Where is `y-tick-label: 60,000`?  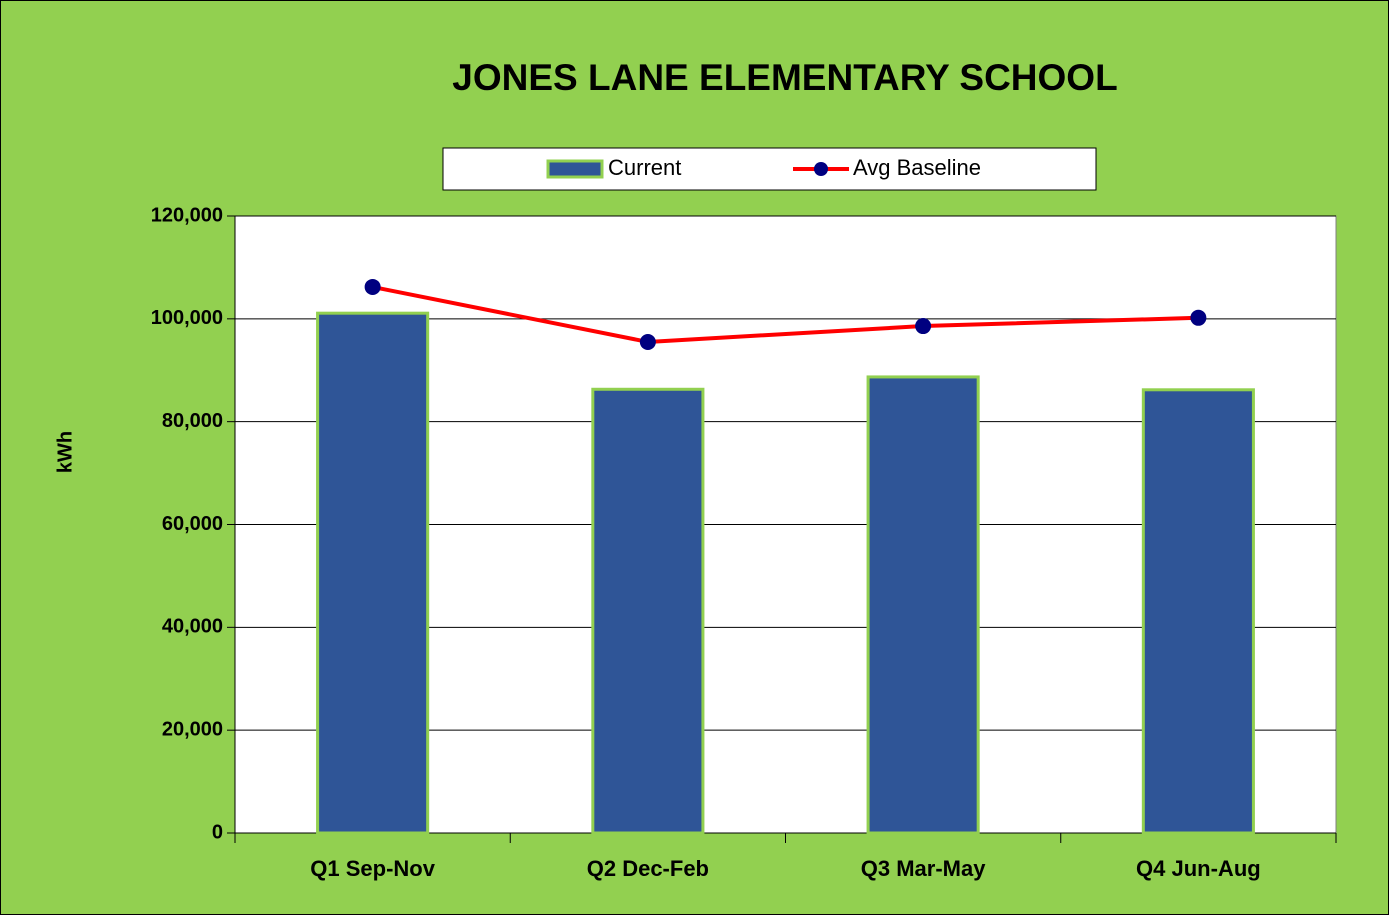
y-tick-label: 60,000 is located at coordinates (192, 524).